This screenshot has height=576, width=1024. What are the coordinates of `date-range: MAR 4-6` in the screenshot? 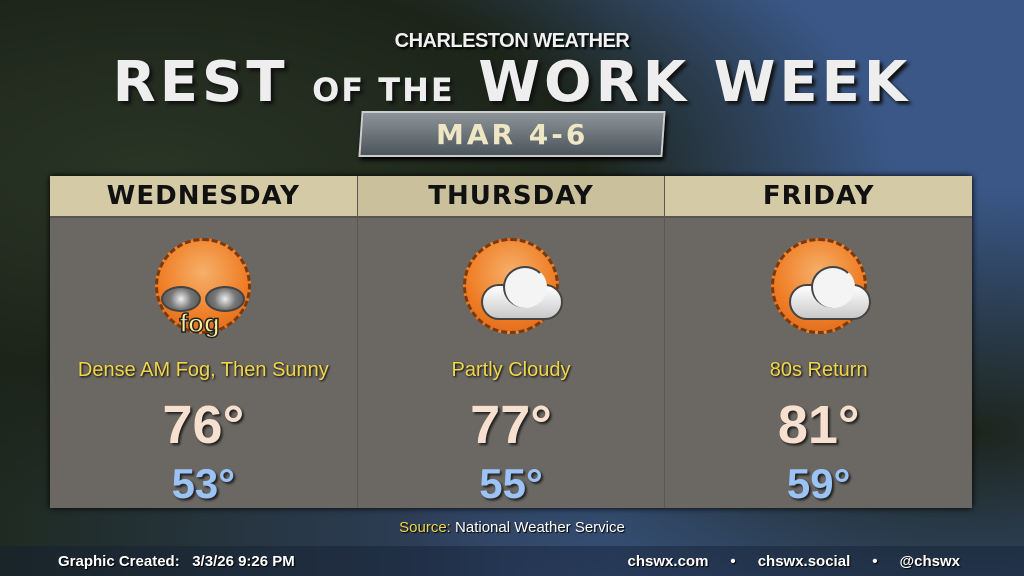 It's located at (512, 134).